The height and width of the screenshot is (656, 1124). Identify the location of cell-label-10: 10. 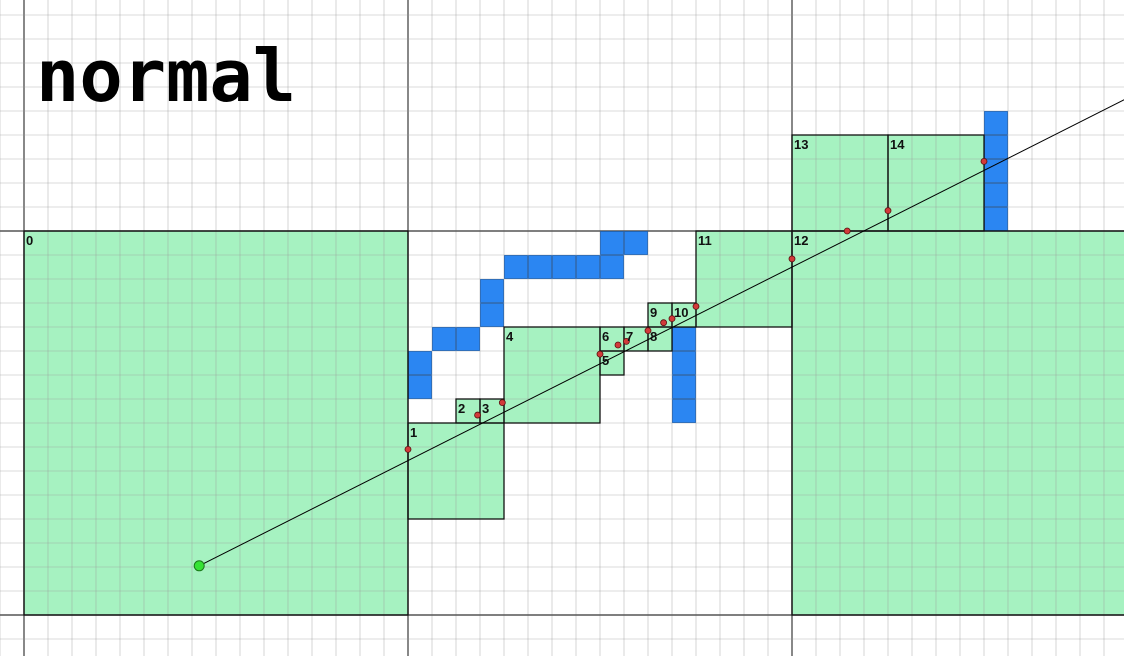
(681, 312).